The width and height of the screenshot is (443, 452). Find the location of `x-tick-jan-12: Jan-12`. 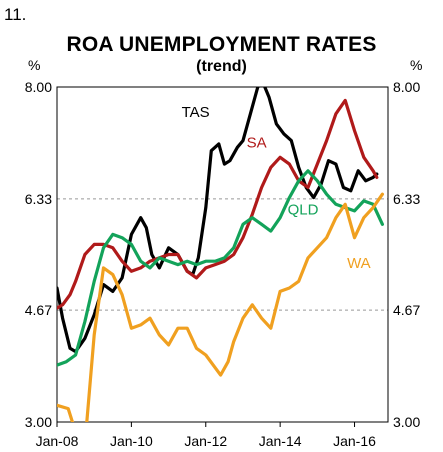

x-tick-jan-12: Jan-12 is located at coordinates (205, 441).